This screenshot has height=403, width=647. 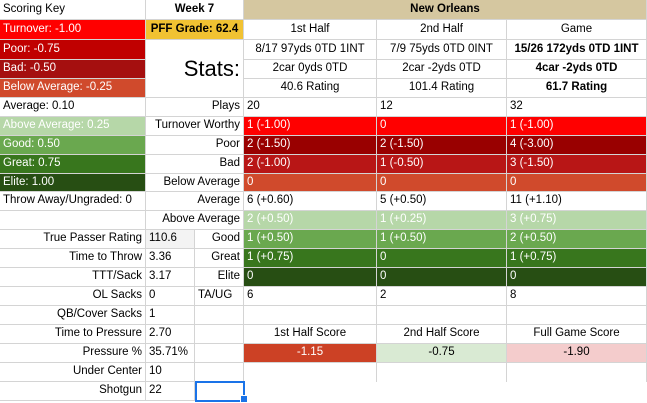 What do you see at coordinates (577, 126) in the screenshot?
I see `grade-value: 1 (-1.00)` at bounding box center [577, 126].